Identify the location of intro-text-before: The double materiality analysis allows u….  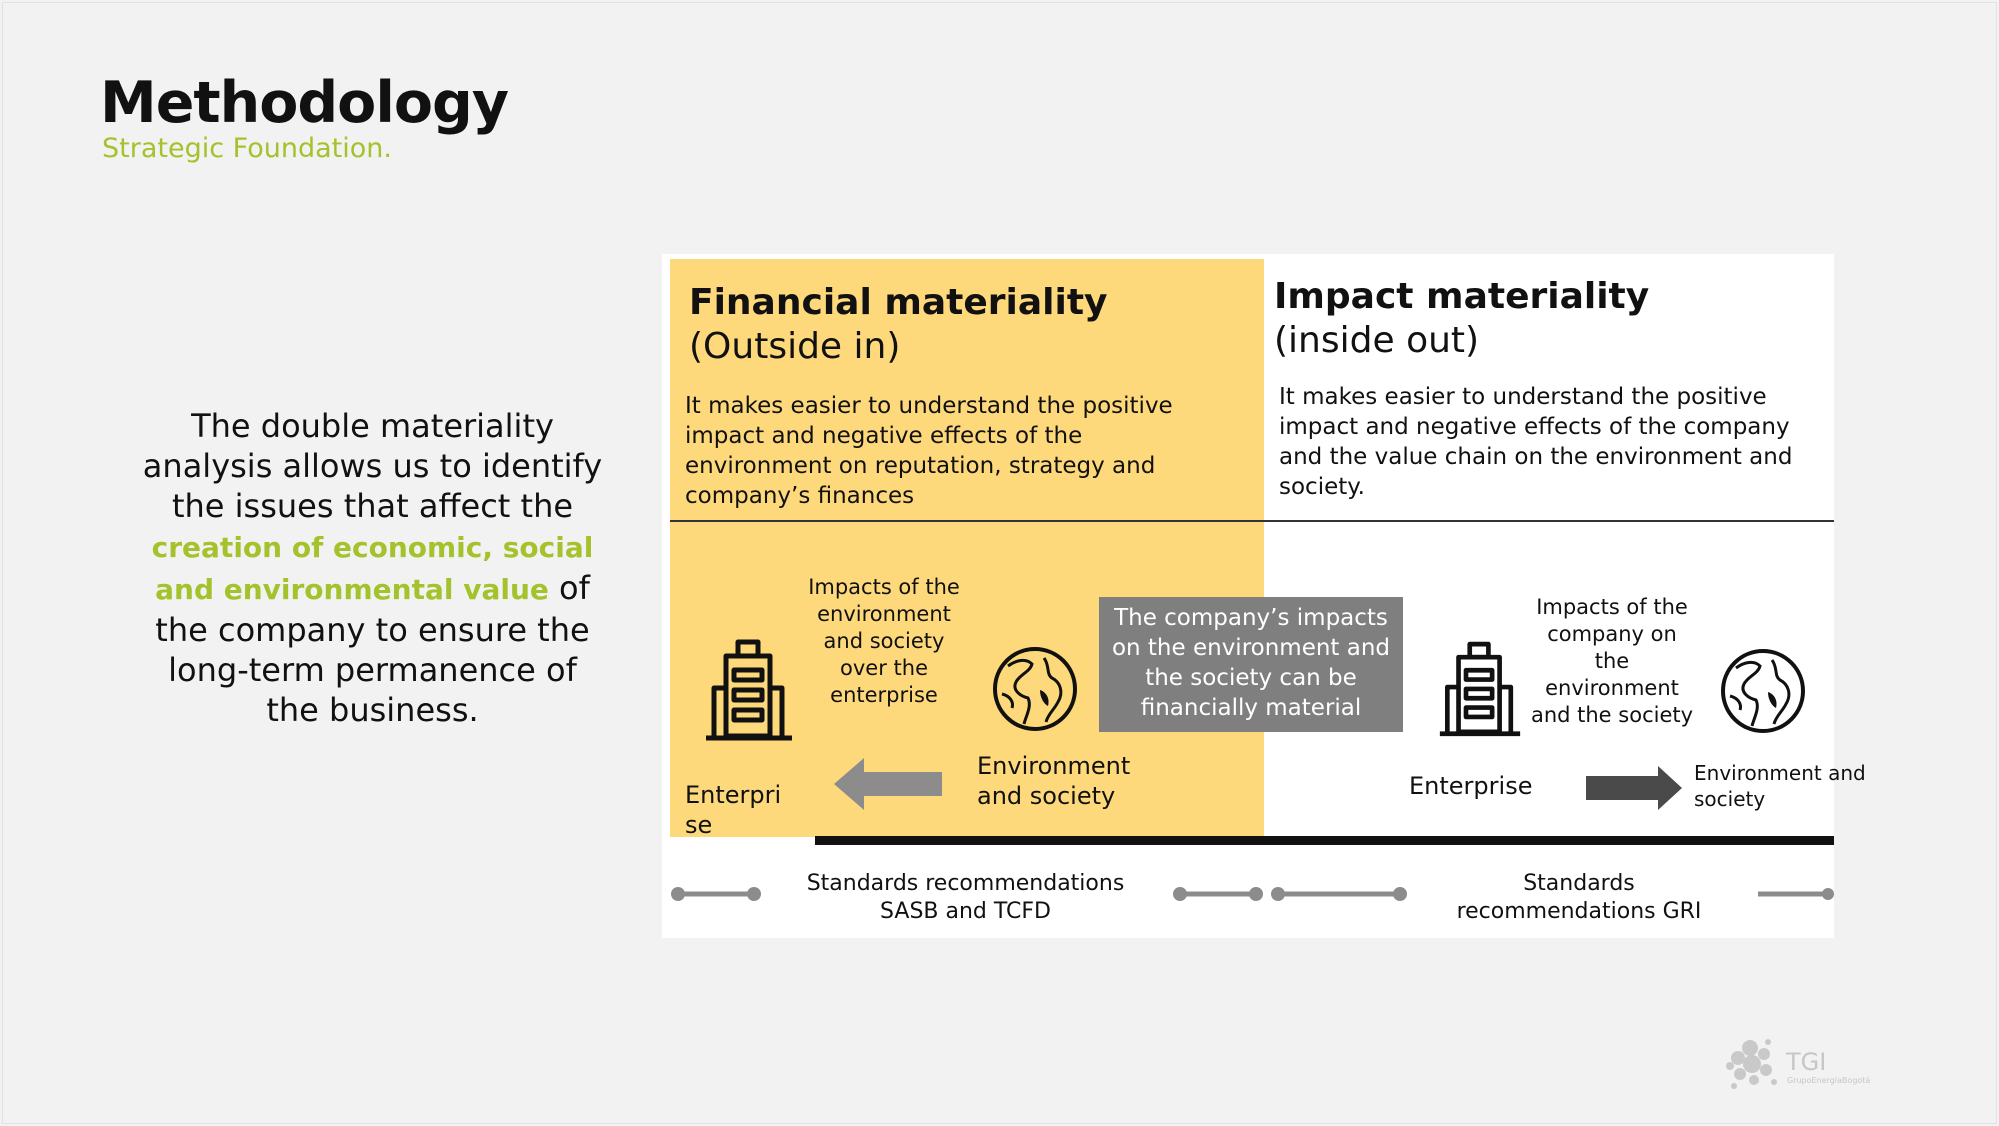
(372, 466).